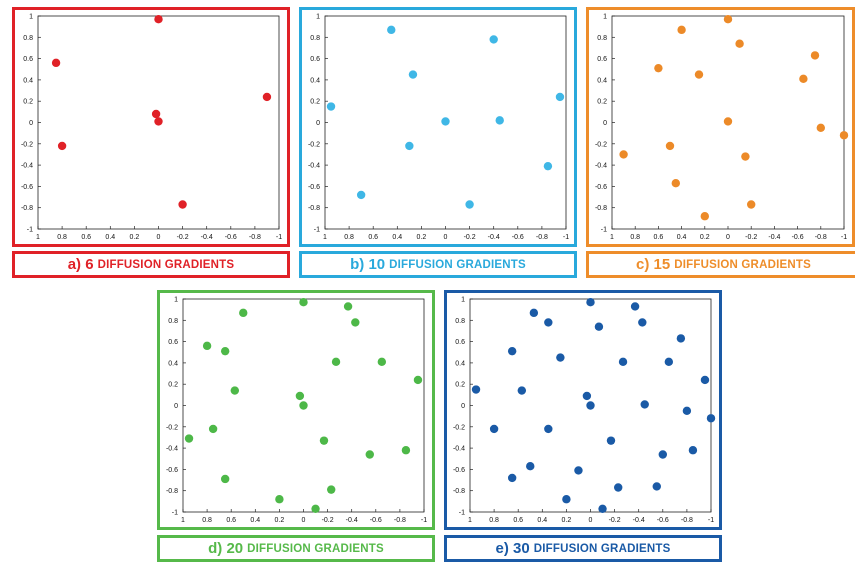 The height and width of the screenshot is (562, 855). Describe the element at coordinates (400, 520) in the screenshot. I see `x-tick-label: -0.8` at that location.